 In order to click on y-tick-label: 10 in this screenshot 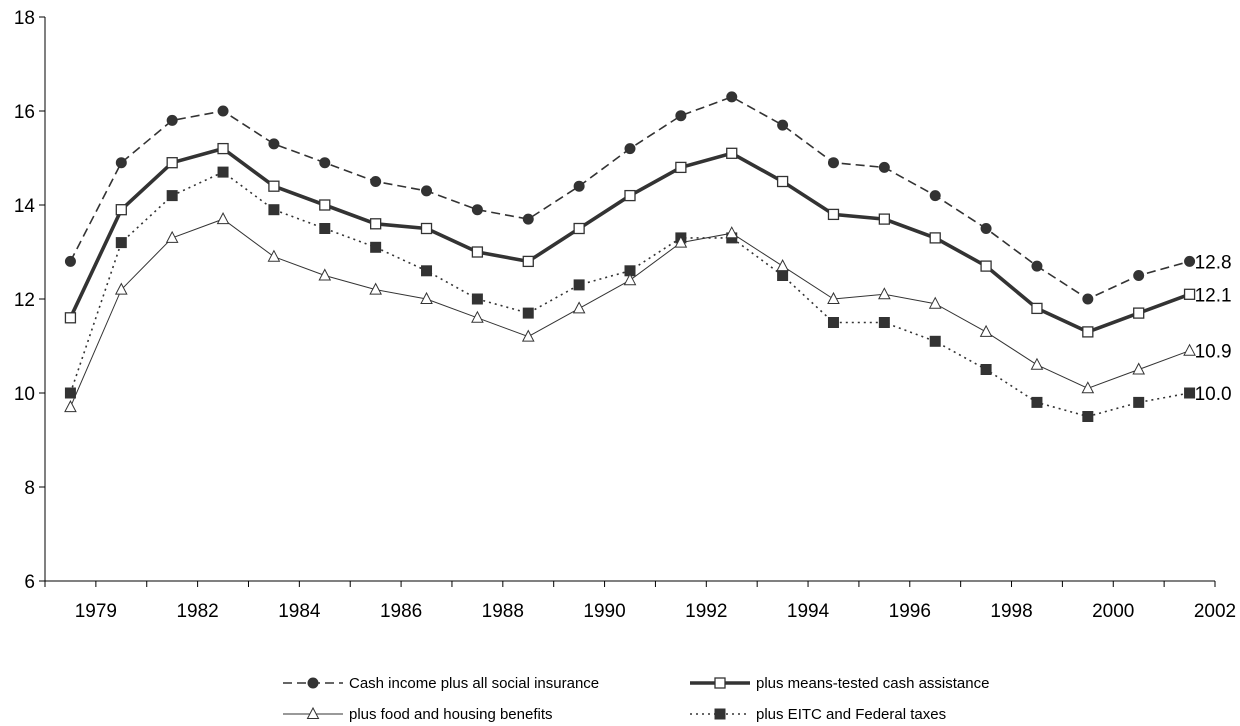, I will do `click(24, 394)`.